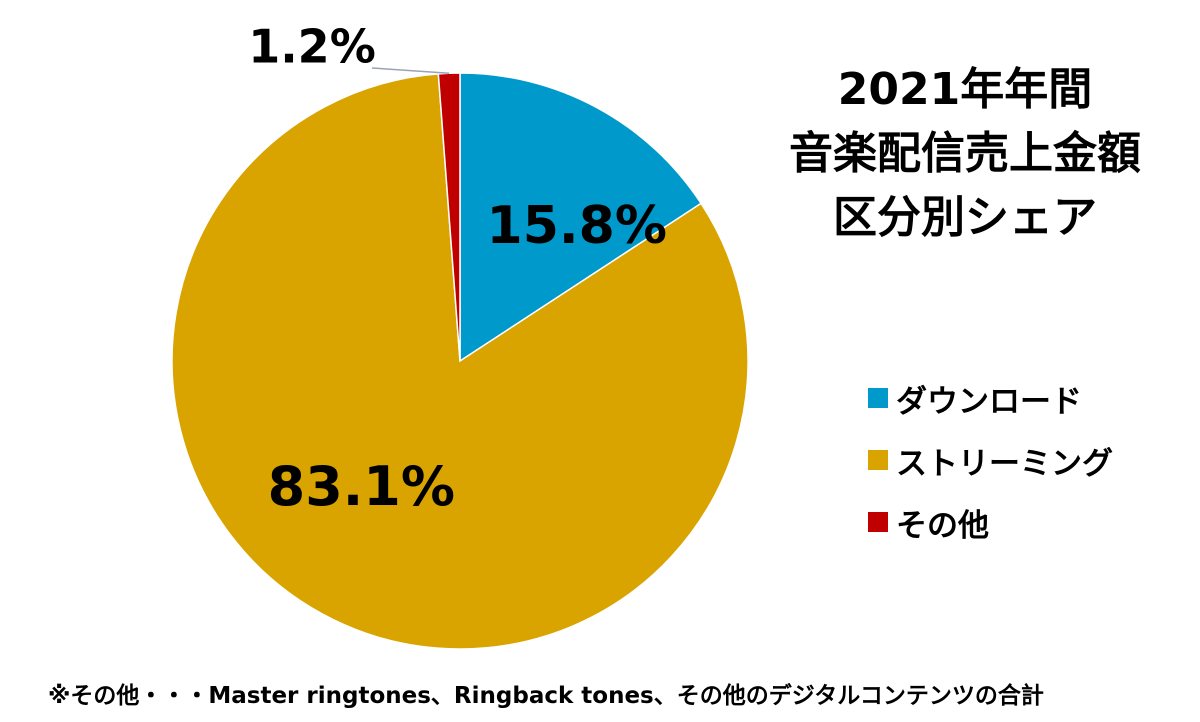 This screenshot has height=722, width=1200. I want to click on legend-label-other: その他, so click(942, 525).